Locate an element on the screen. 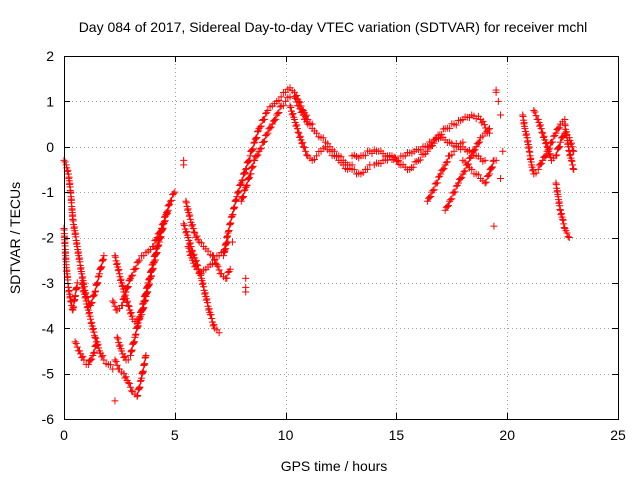 The width and height of the screenshot is (640, 480). y-tick-label: 0 is located at coordinates (50, 147).